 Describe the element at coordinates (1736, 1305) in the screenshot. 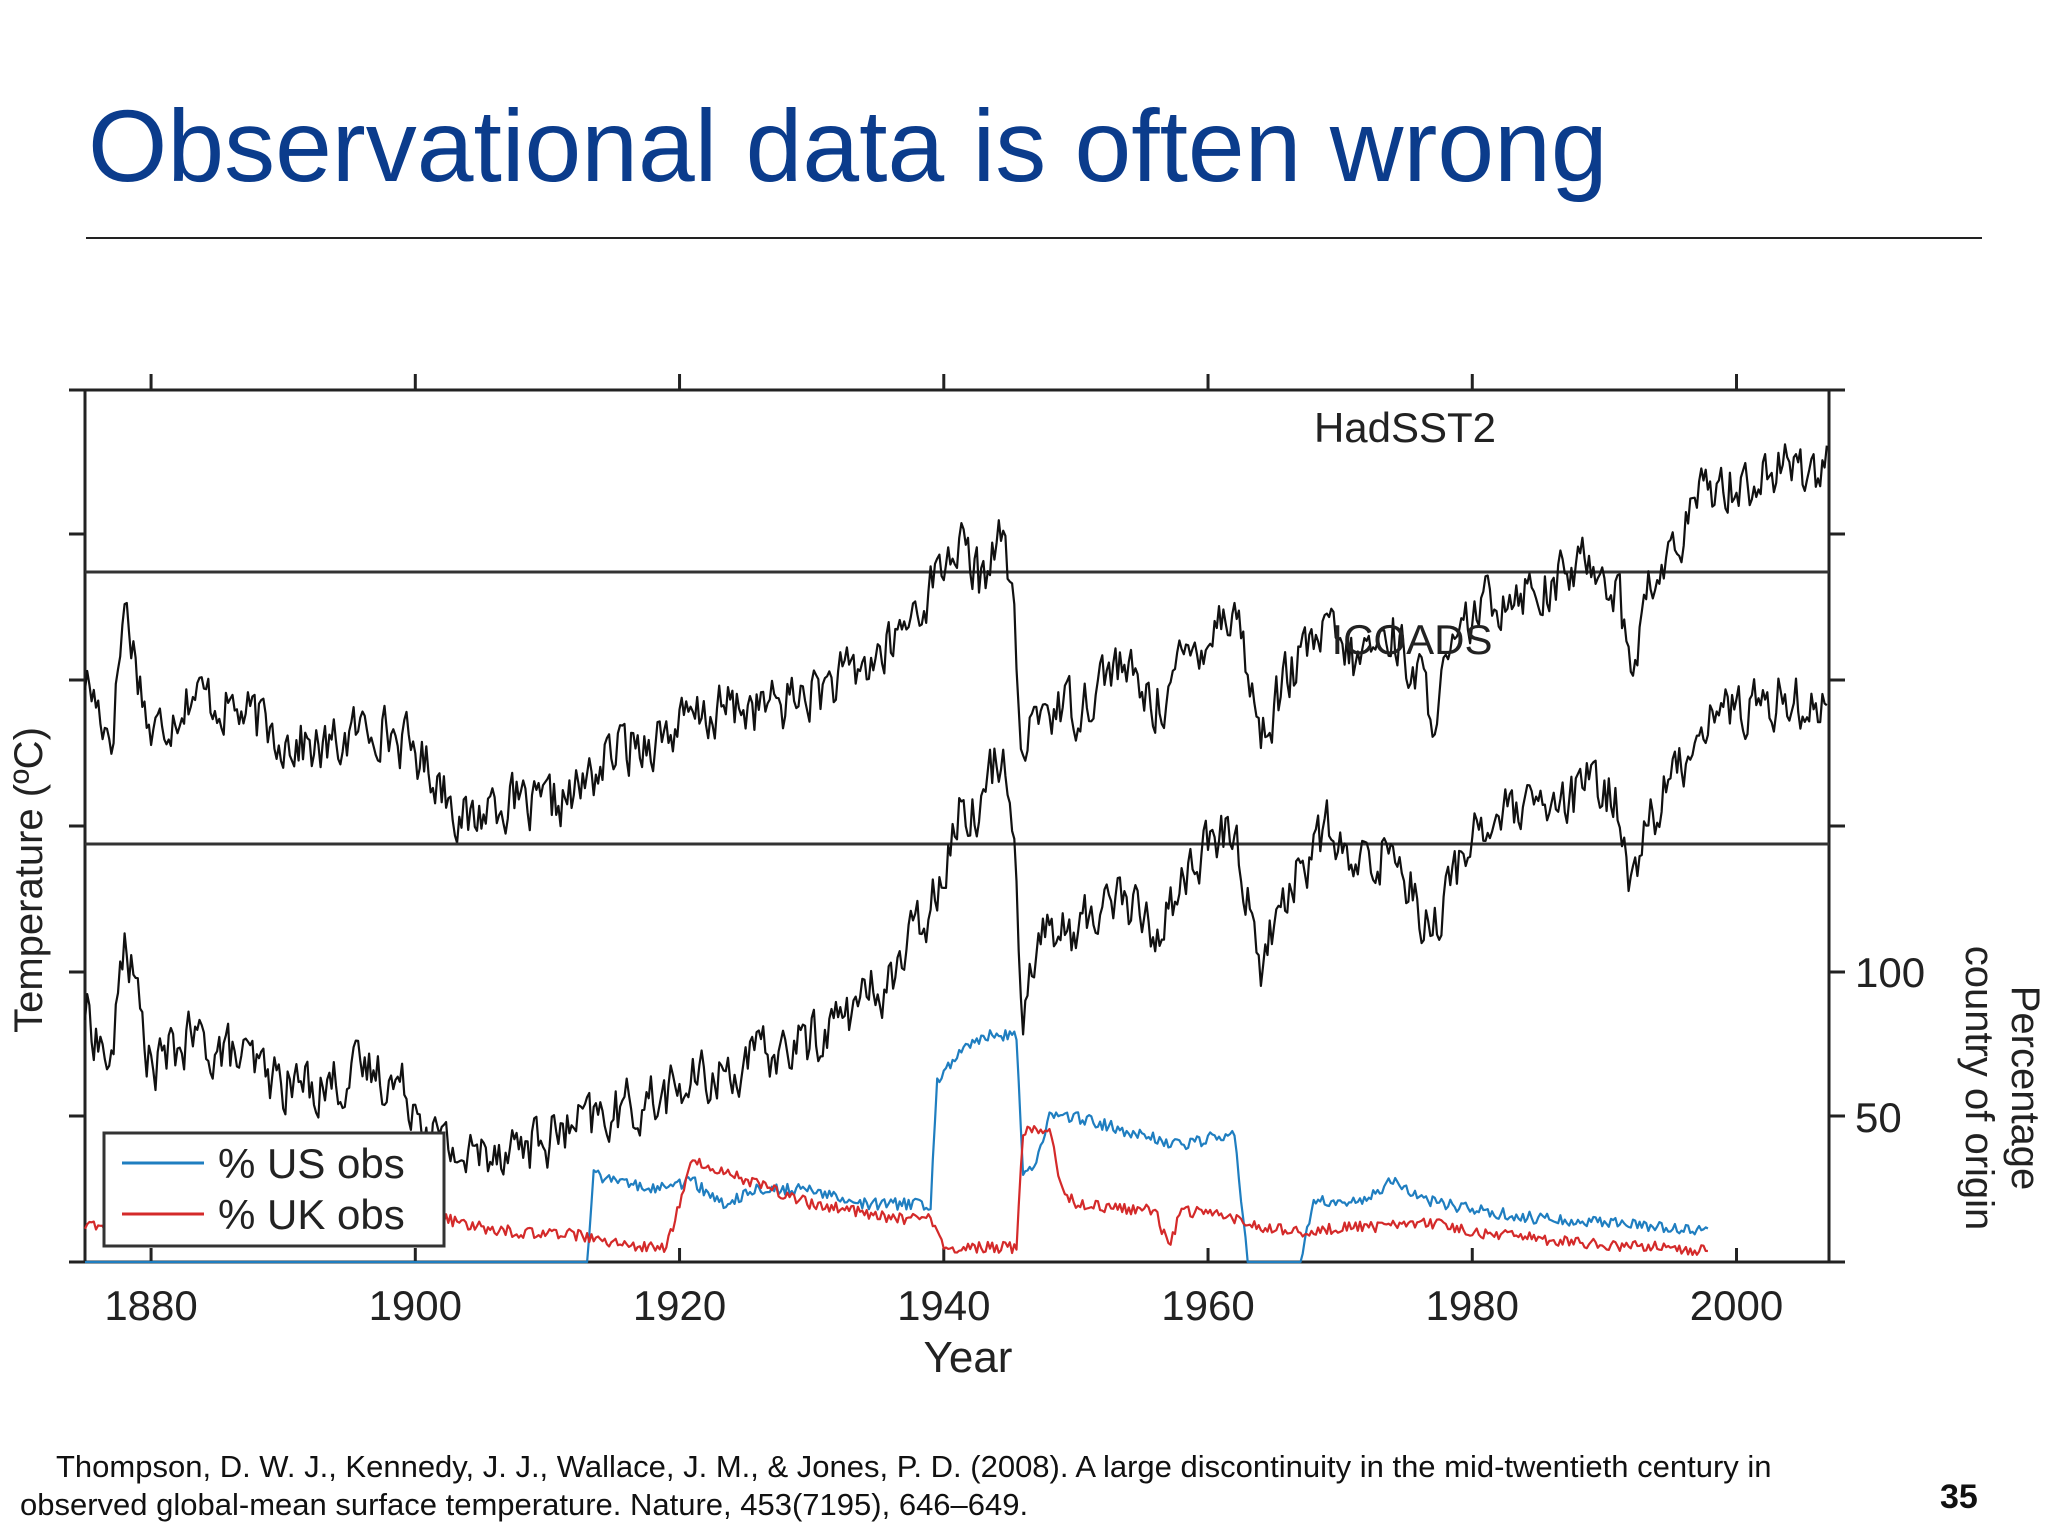

I see `x-tick-label: 2000` at that location.